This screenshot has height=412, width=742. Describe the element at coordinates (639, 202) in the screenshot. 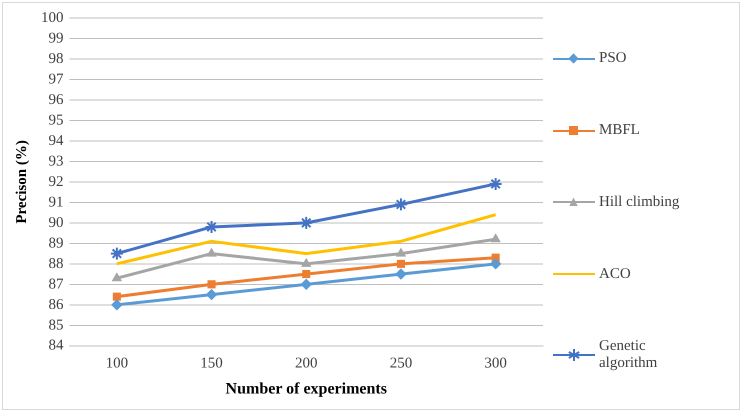

I see `legend-label: Hill climbing` at that location.